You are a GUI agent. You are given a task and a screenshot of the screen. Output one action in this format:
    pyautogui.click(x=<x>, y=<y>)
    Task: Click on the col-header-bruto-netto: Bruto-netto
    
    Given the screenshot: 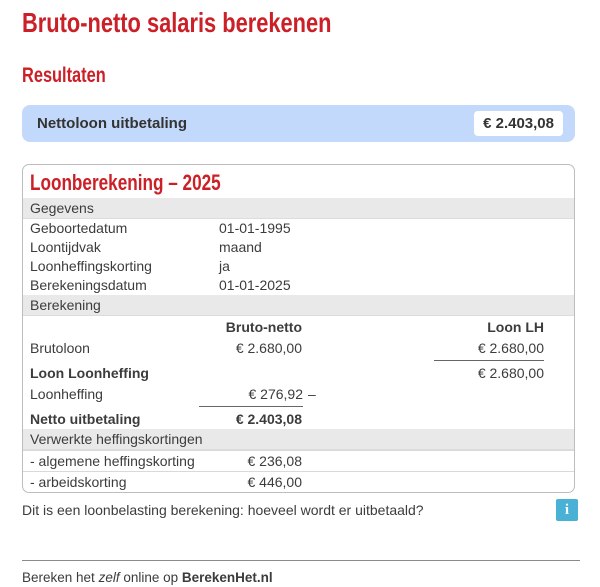 What is the action you would take?
    pyautogui.click(x=263, y=327)
    